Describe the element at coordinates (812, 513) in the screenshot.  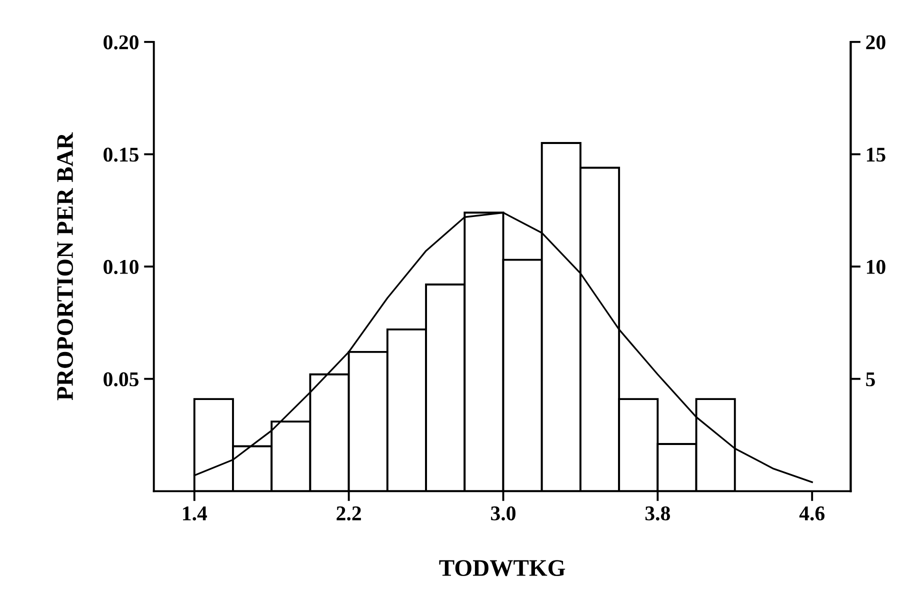
I see `x-tick-label: 4.6` at that location.